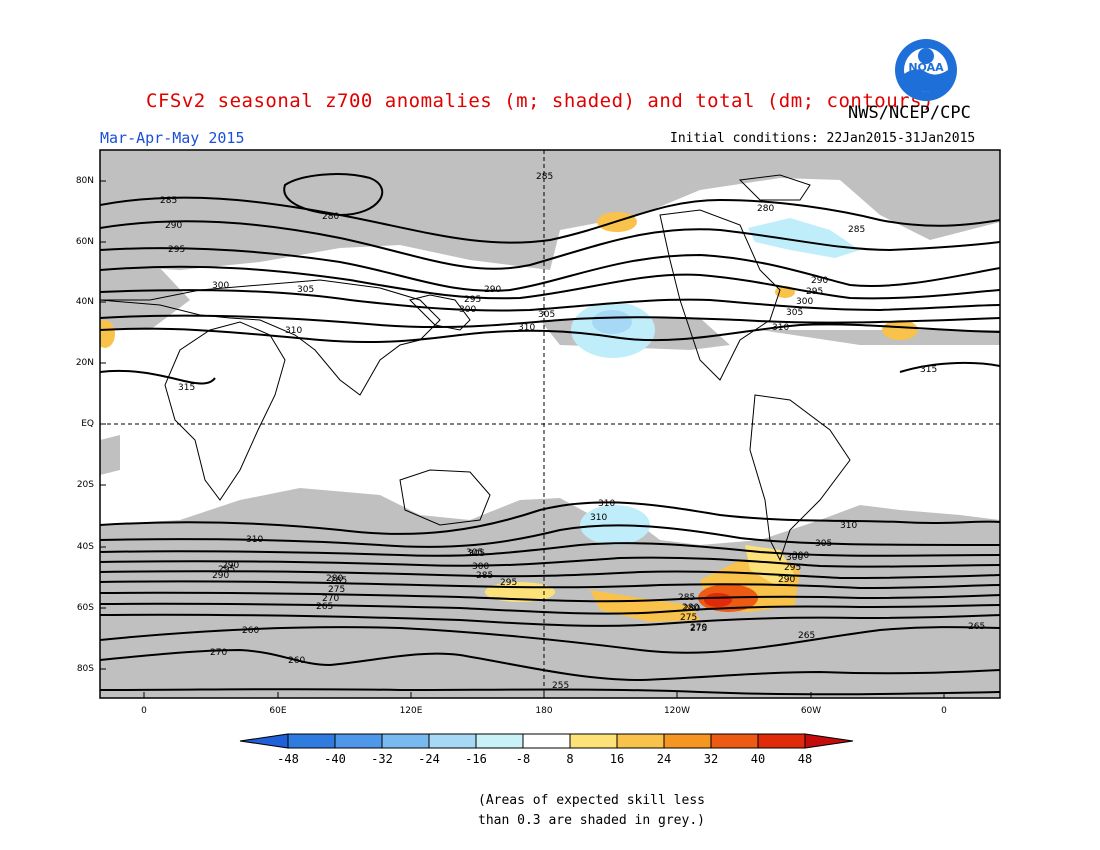 The image size is (1100, 850). I want to click on skill-note-line2: than 0.3 are shaded in grey.), so click(591, 820).